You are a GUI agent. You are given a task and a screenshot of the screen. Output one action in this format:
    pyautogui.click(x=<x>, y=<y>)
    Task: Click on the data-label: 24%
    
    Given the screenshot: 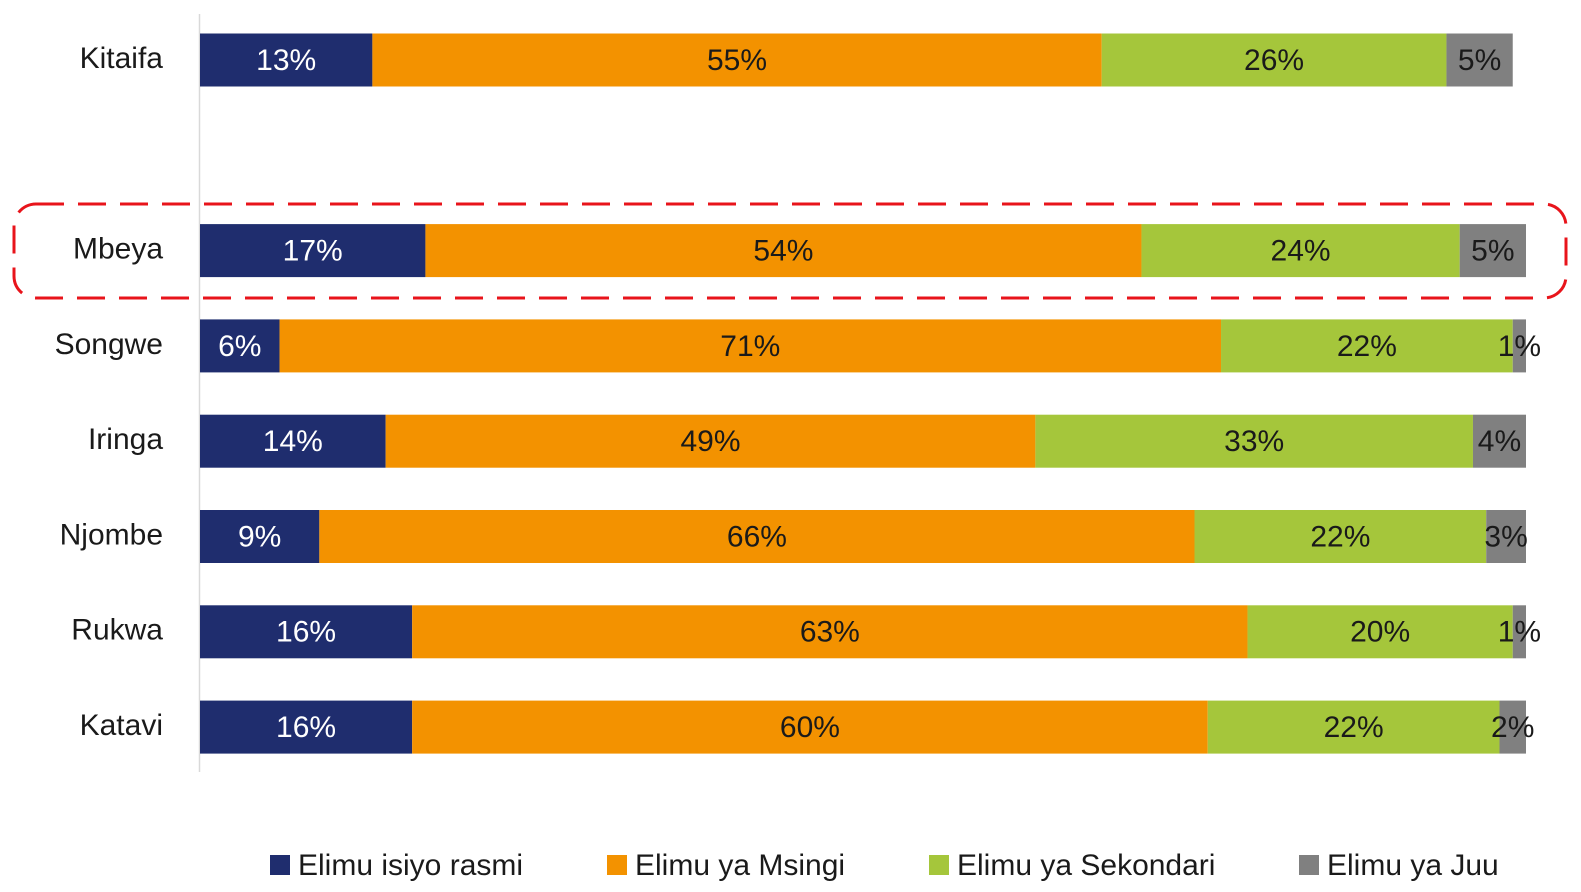 What is the action you would take?
    pyautogui.click(x=1301, y=251)
    